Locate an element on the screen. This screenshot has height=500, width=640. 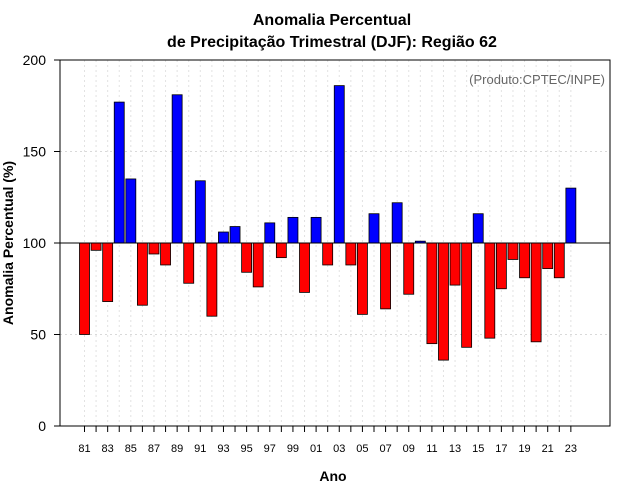
y-tick-label: 200 is located at coordinates (35, 60).